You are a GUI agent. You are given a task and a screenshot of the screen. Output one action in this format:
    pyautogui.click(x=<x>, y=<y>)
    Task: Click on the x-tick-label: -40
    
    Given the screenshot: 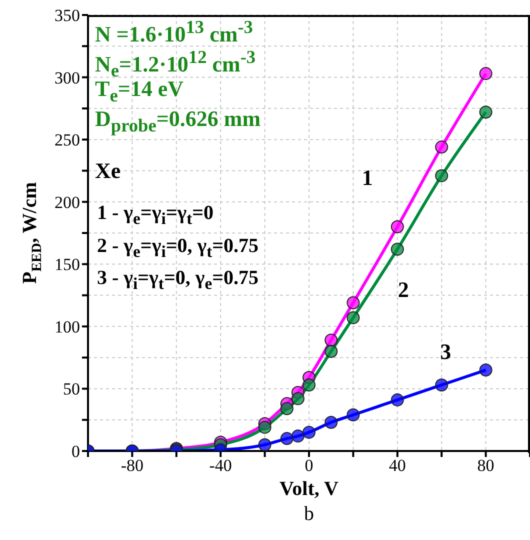 What is the action you would take?
    pyautogui.click(x=220, y=466)
    